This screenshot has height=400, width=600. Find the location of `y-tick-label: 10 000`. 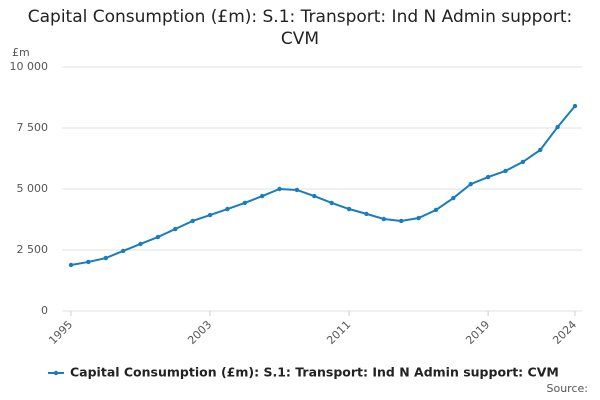

y-tick-label: 10 000 is located at coordinates (29, 66).